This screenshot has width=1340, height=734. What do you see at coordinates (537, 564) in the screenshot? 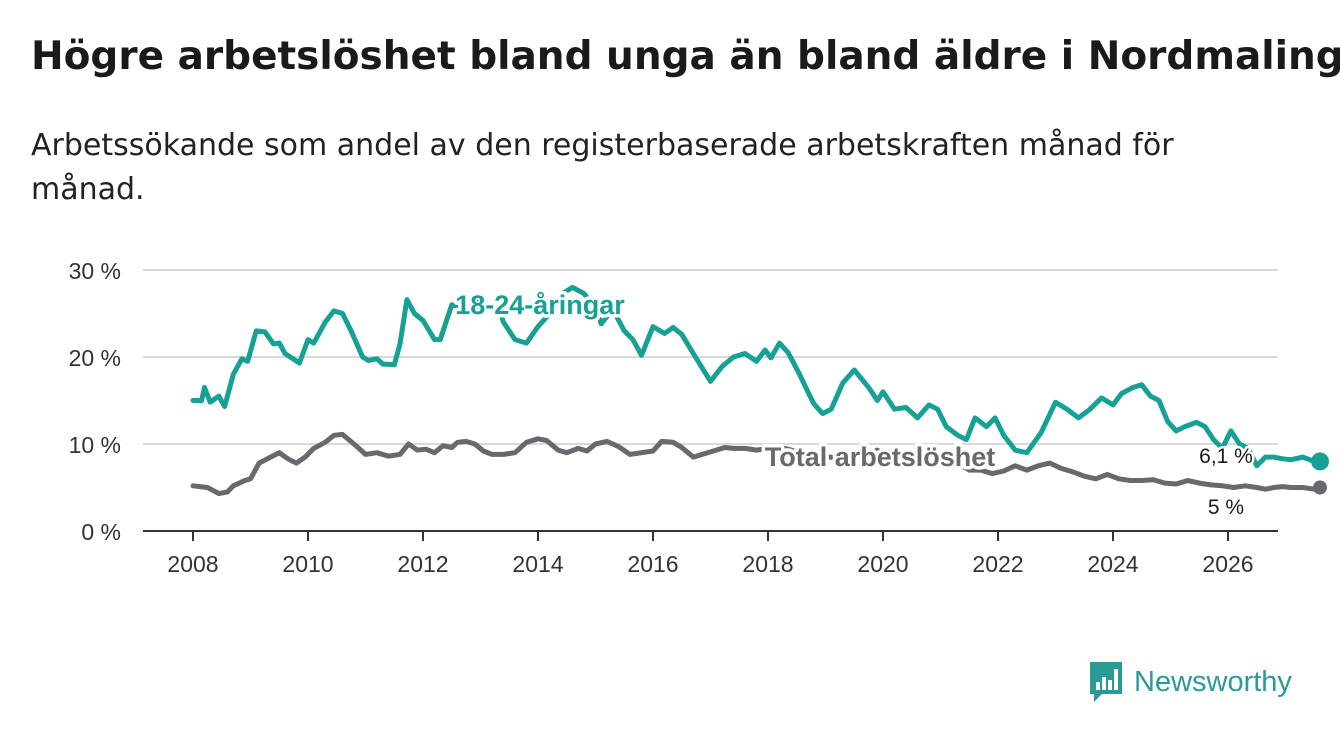
I see `x-tick-label: 2014` at bounding box center [537, 564].